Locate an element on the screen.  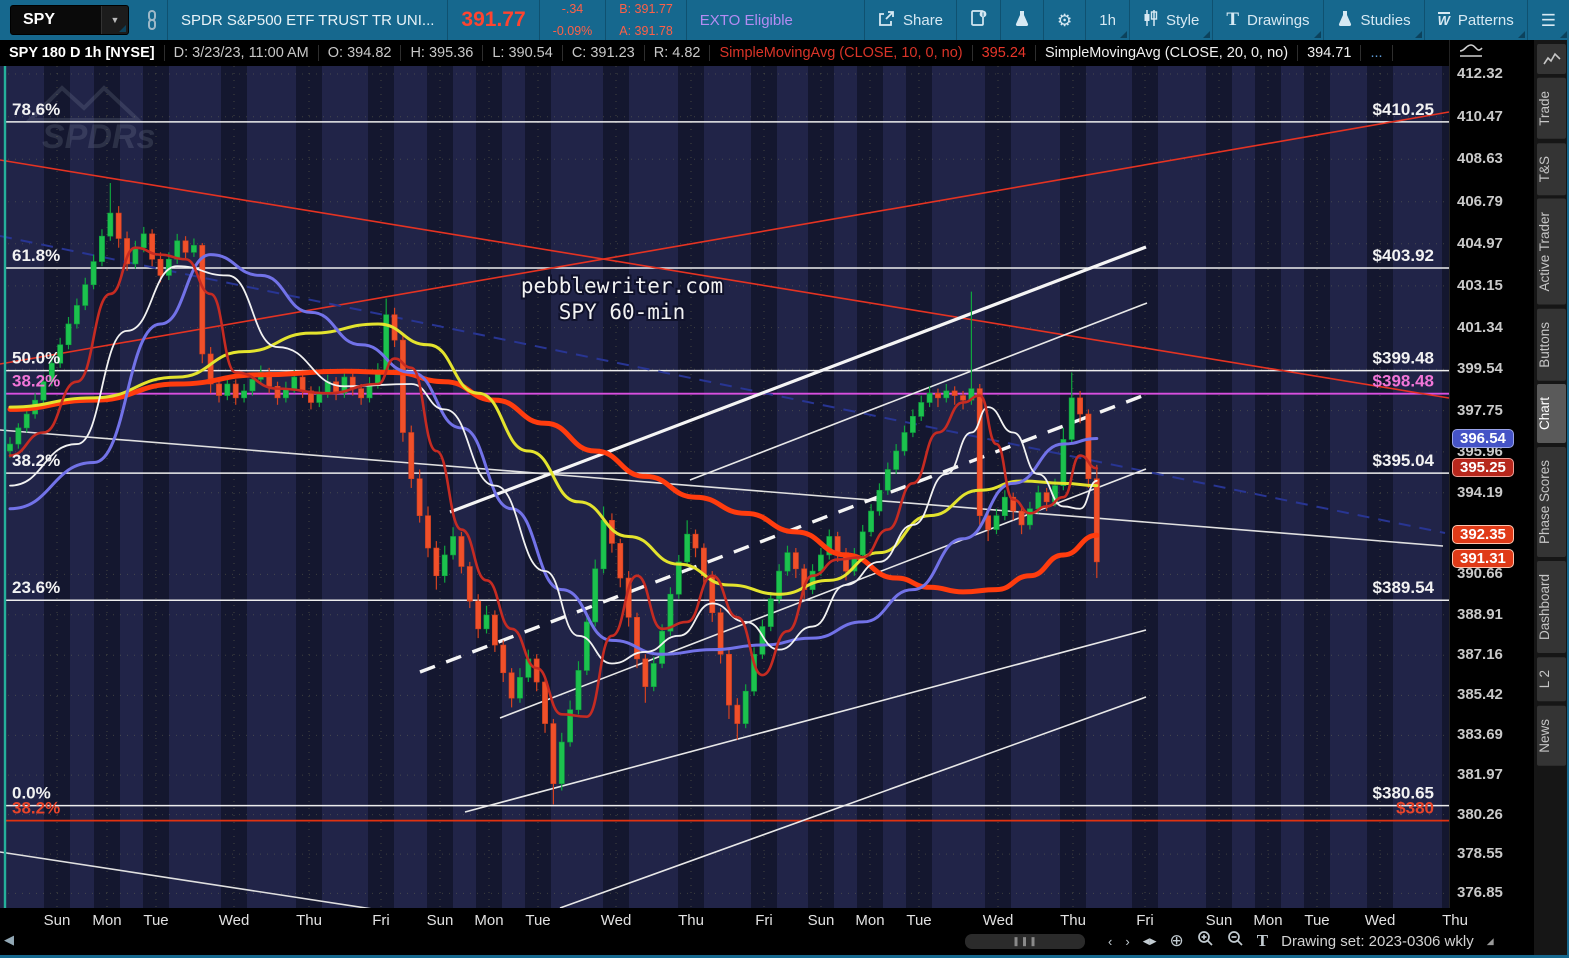
svg-text: SPY 60-min is located at coordinates (622, 312).